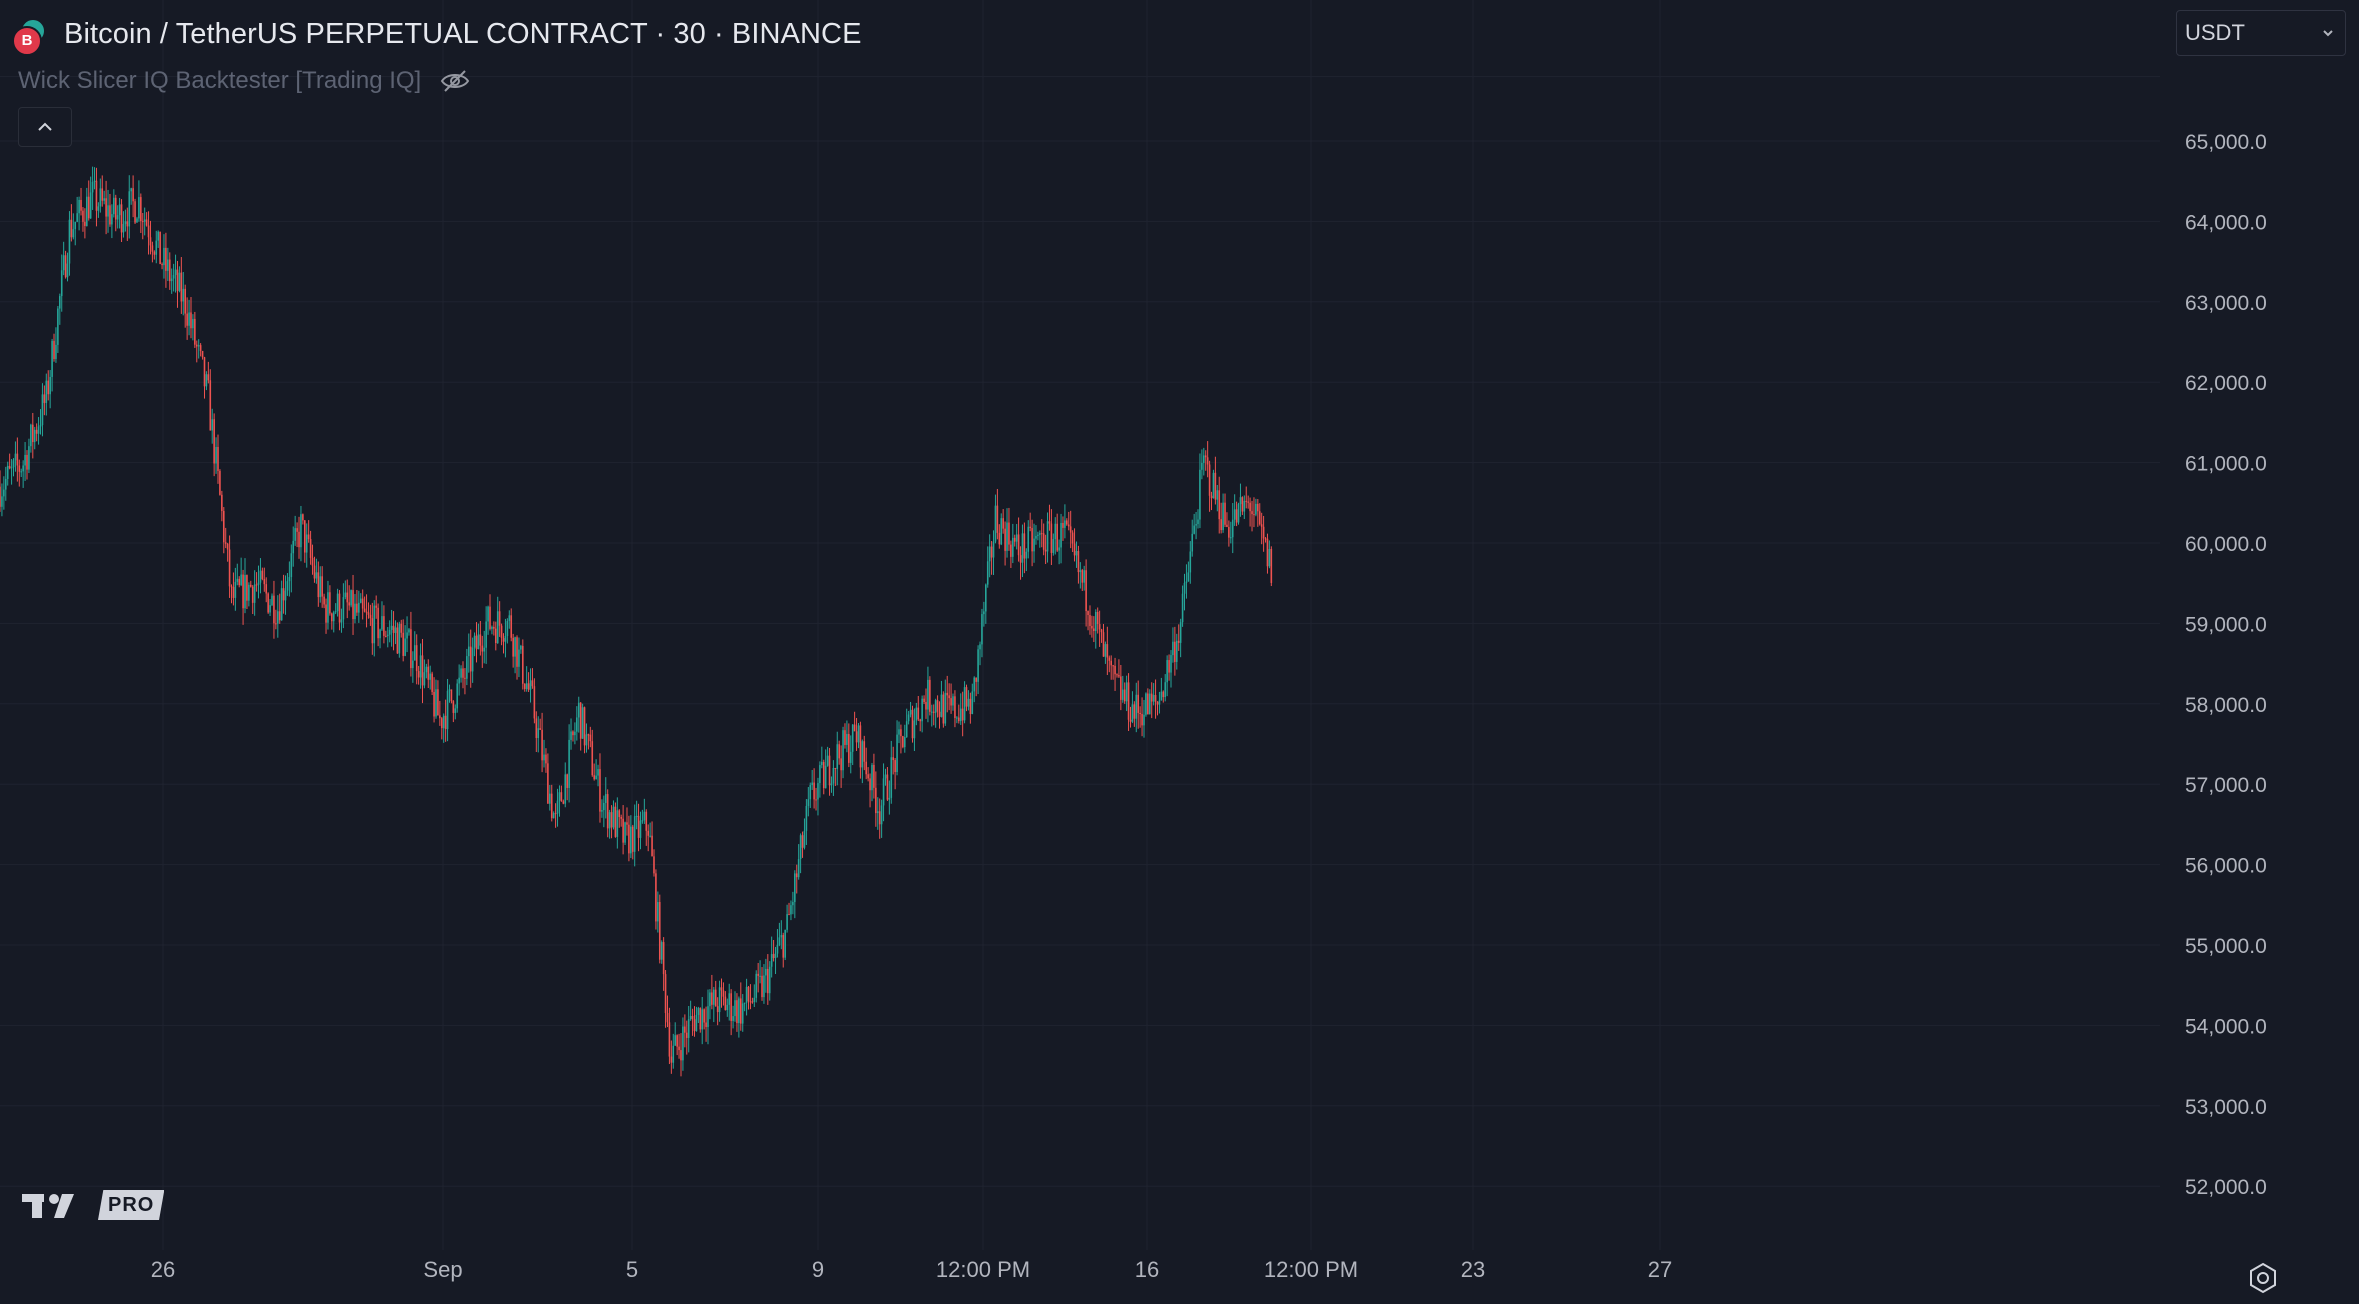 This screenshot has height=1304, width=2359. I want to click on y-axis-label: 61,000.0, so click(2226, 464).